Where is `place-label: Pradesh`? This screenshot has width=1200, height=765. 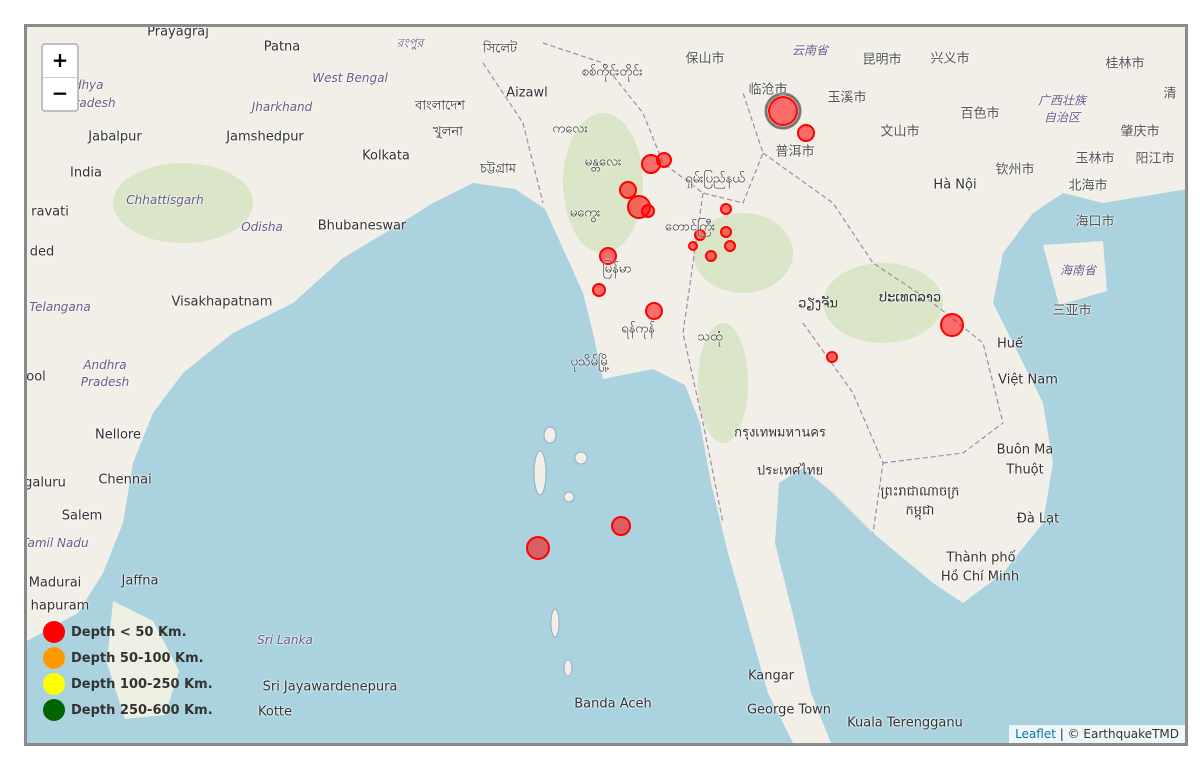
place-label: Pradesh is located at coordinates (105, 382).